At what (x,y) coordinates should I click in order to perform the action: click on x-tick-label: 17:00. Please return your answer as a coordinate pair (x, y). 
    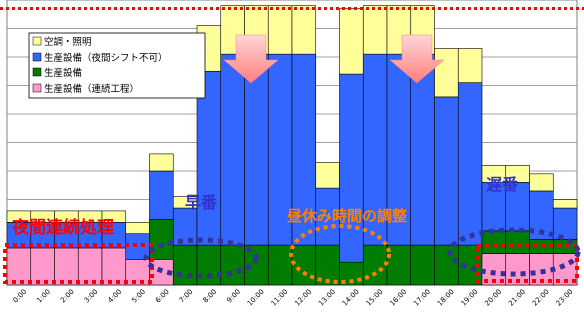
    Looking at the image, I should click on (422, 298).